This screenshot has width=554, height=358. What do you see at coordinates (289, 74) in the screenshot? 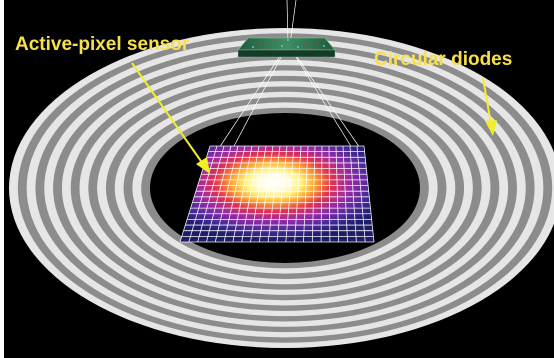
I see `light-cone` at bounding box center [289, 74].